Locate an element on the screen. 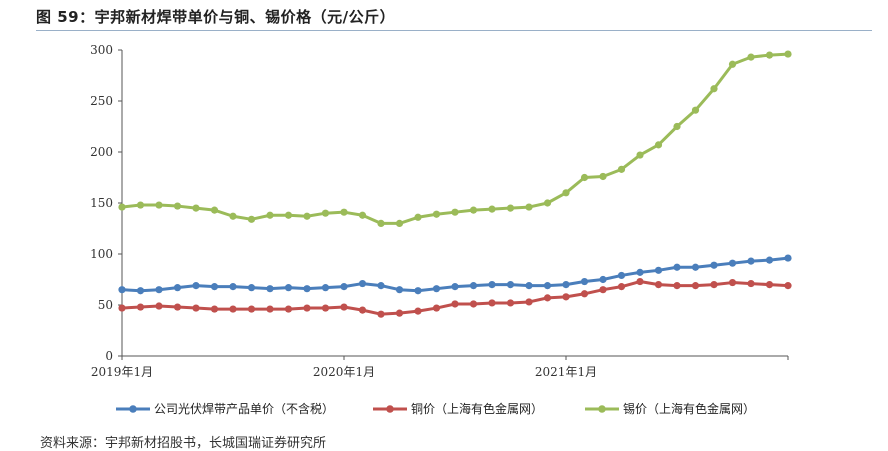  x-tick-label: 2020年1月 is located at coordinates (344, 372).